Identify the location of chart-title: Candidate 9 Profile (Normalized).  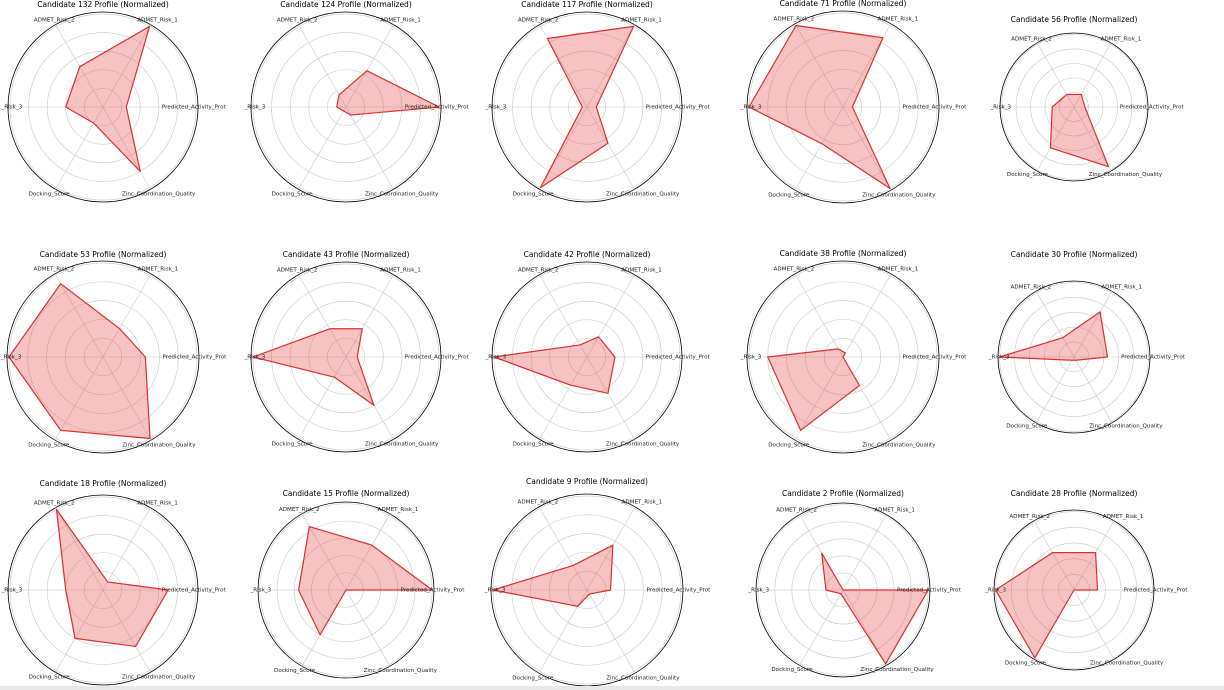
(587, 481).